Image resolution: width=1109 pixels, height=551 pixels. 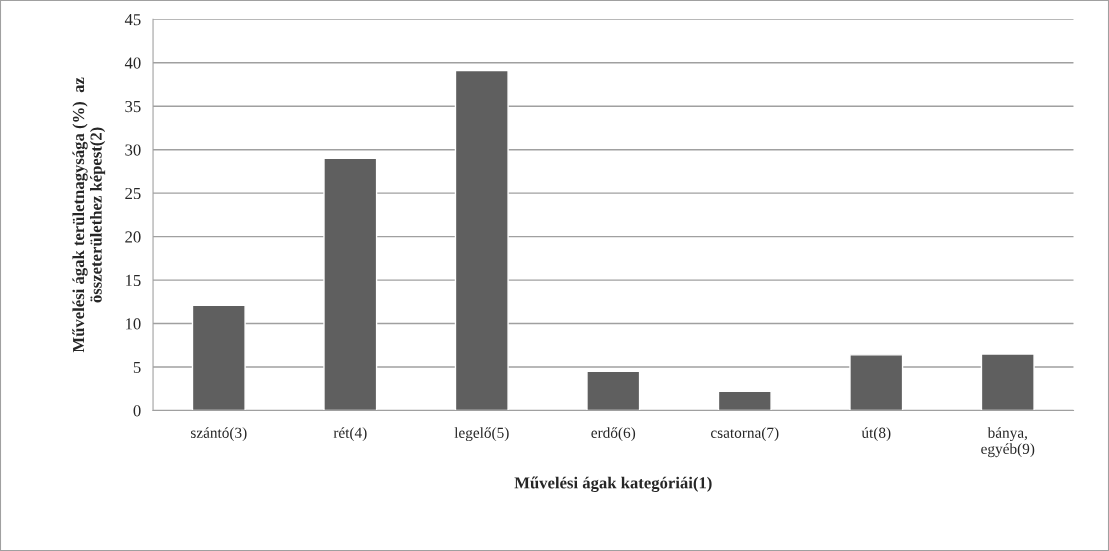 What do you see at coordinates (133, 280) in the screenshot?
I see `y-tick-label: 15` at bounding box center [133, 280].